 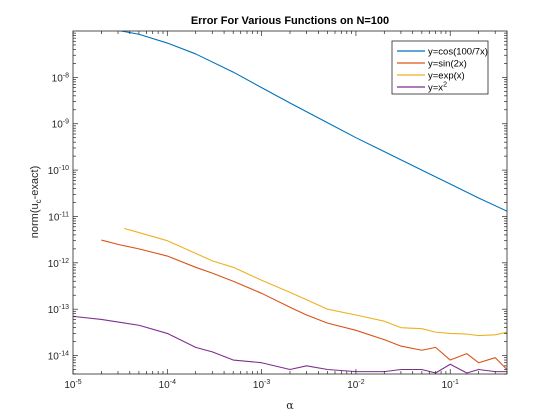 I want to click on y-tick-label: 10⁻⁹, so click(x=60, y=125).